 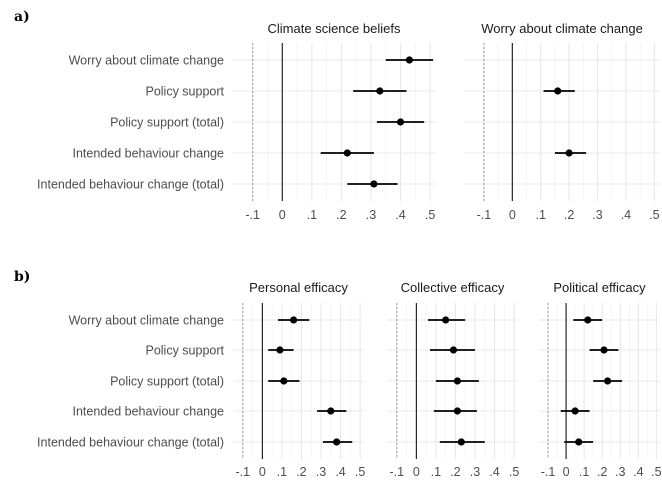 I want to click on panel-label: b), so click(x=22, y=277).